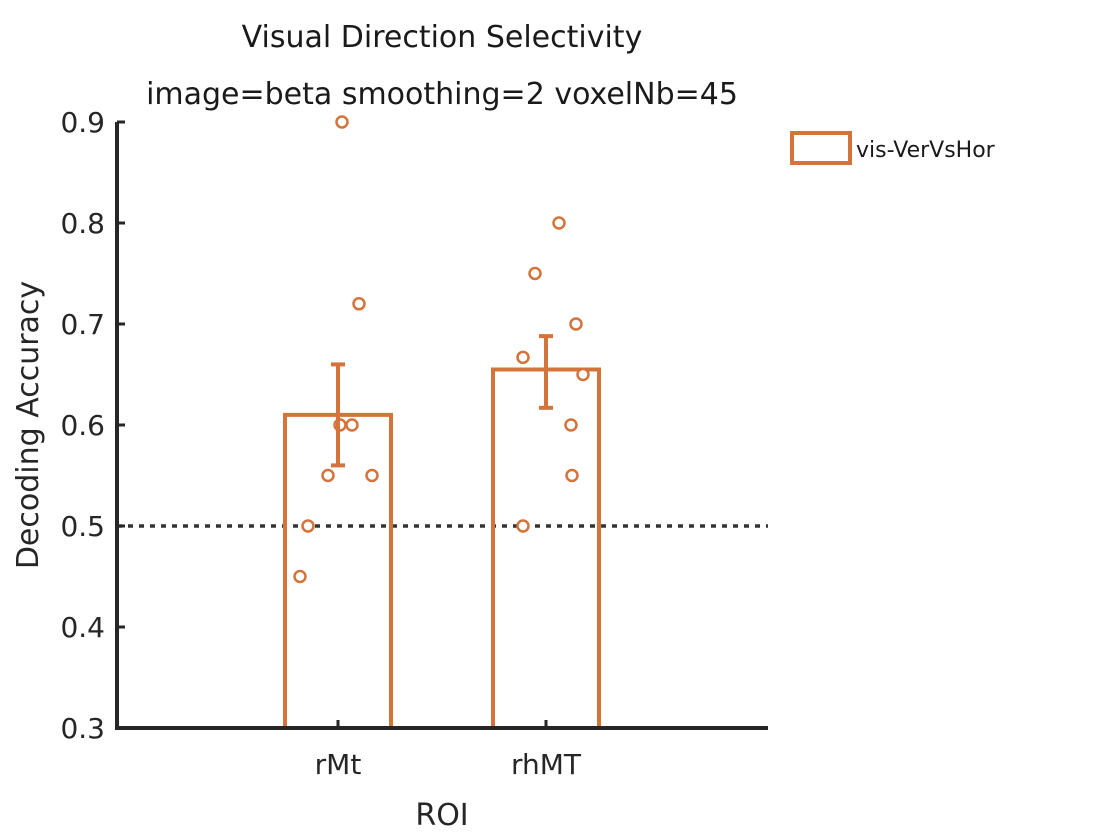 The width and height of the screenshot is (1120, 840). What do you see at coordinates (82, 526) in the screenshot?
I see `y-tick-label: 0.5` at bounding box center [82, 526].